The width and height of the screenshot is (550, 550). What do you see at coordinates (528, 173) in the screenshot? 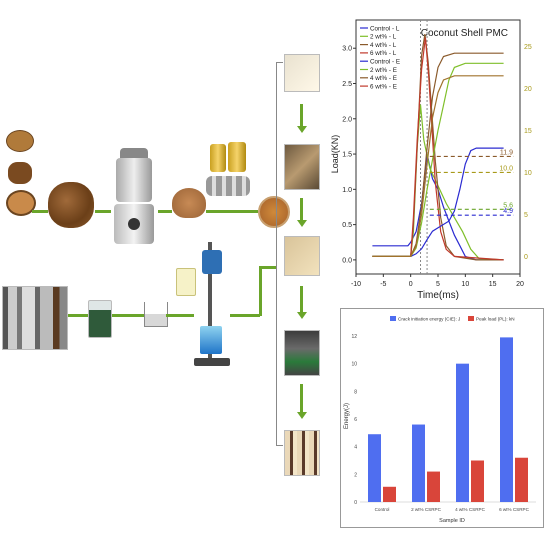
I see `y2-tick-label: 10` at bounding box center [528, 173].